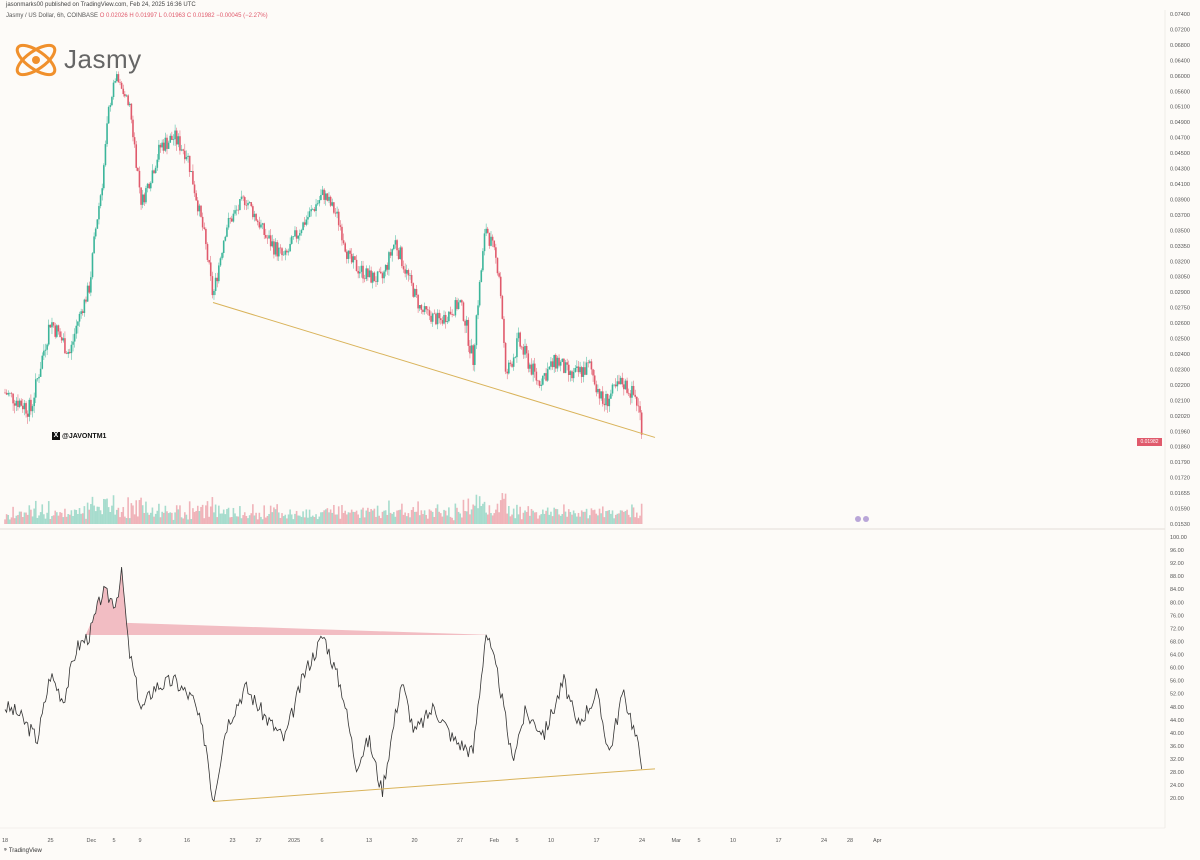 The width and height of the screenshot is (1200, 860). Describe the element at coordinates (1180, 185) in the screenshot. I see `price-tick-label: 0.04100` at that location.